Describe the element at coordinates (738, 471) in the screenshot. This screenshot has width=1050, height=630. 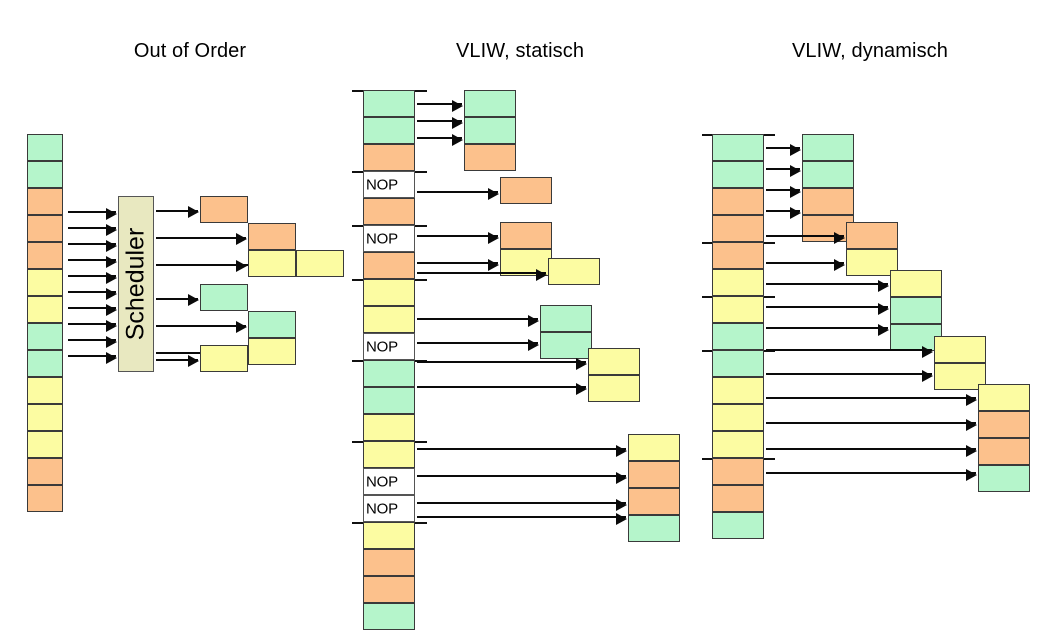
I see `instruction-13-vliw-dynamisch` at that location.